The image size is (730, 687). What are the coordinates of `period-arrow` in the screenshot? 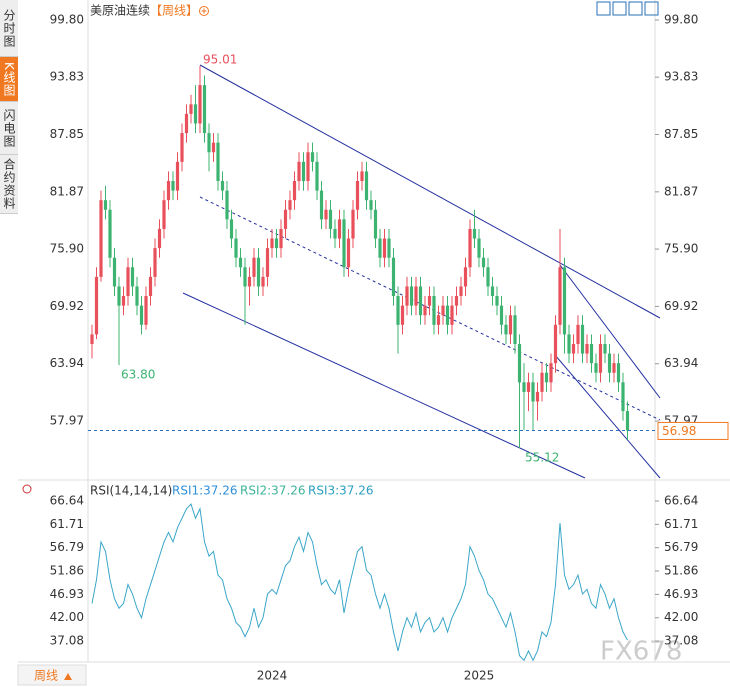 It's located at (68, 676).